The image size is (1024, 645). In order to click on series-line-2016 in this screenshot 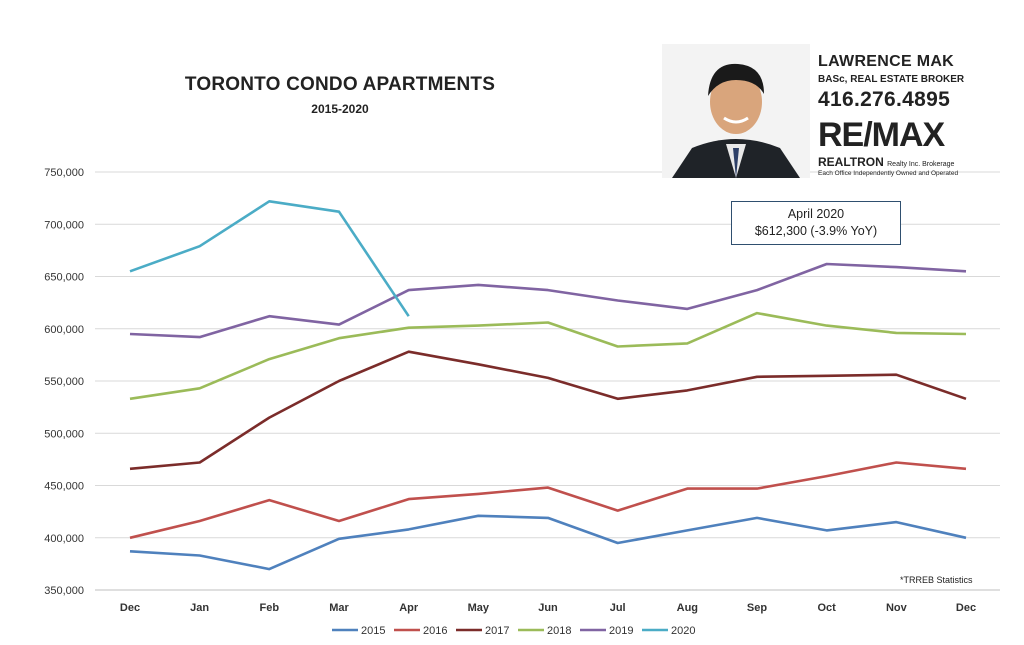, I will do `click(548, 500)`.